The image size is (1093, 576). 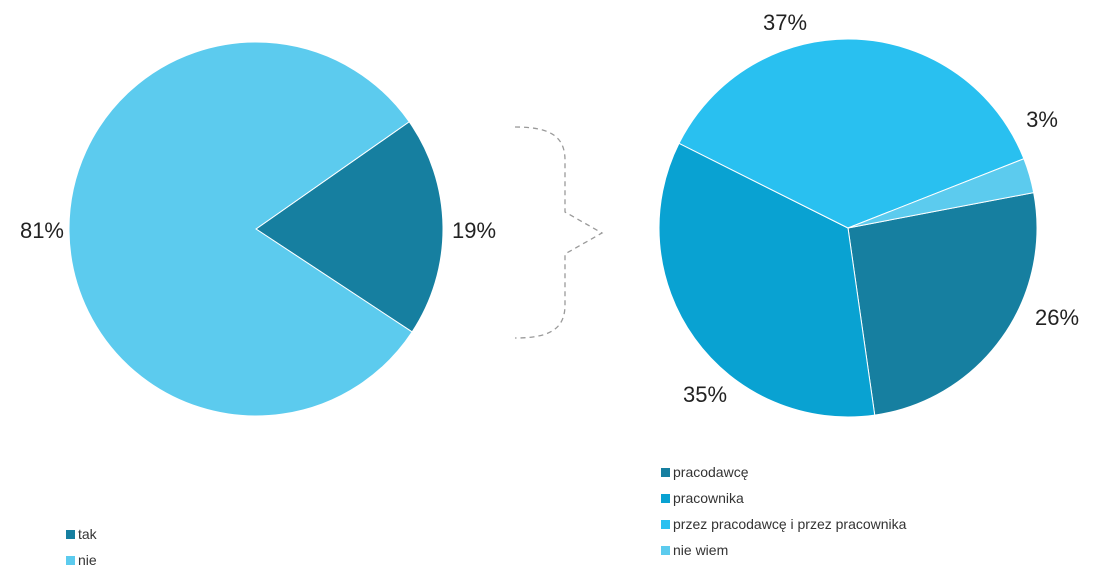 I want to click on data-label-przez-pracodawce-i-przez-pracownika: 37%, so click(x=785, y=22).